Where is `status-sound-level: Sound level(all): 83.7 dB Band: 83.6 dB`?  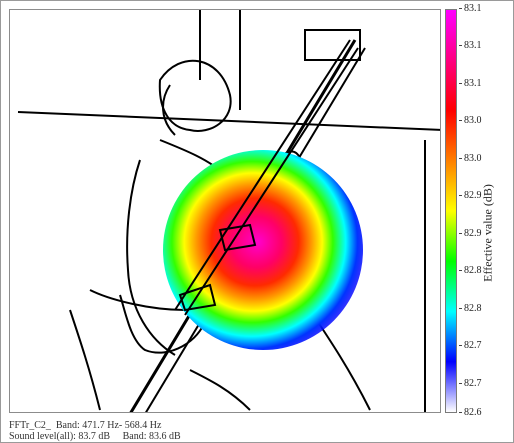
status-sound-level: Sound level(all): 83.7 dB Band: 83.6 dB is located at coordinates (95, 436).